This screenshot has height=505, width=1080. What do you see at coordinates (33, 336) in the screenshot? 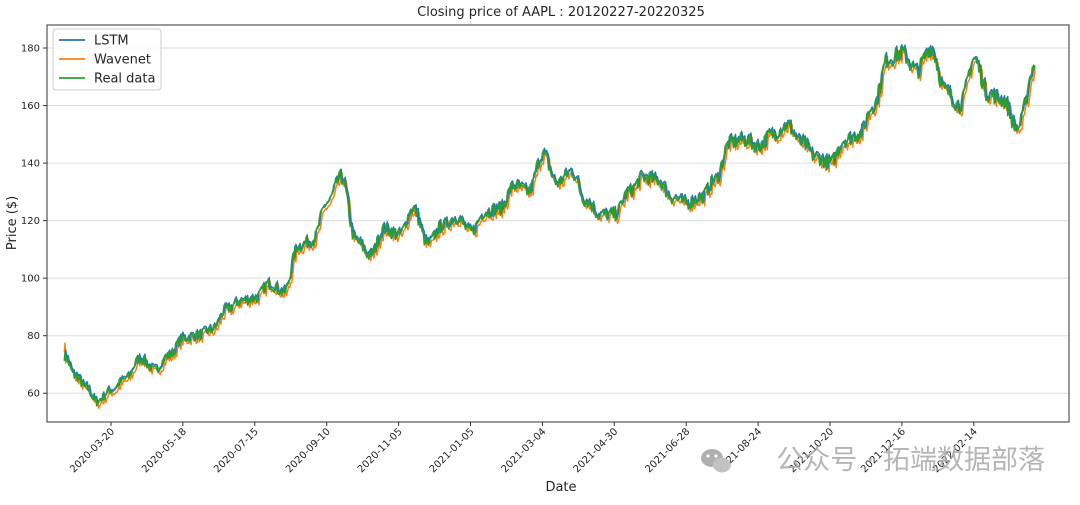
I see `y-tick-label: 80` at bounding box center [33, 336].